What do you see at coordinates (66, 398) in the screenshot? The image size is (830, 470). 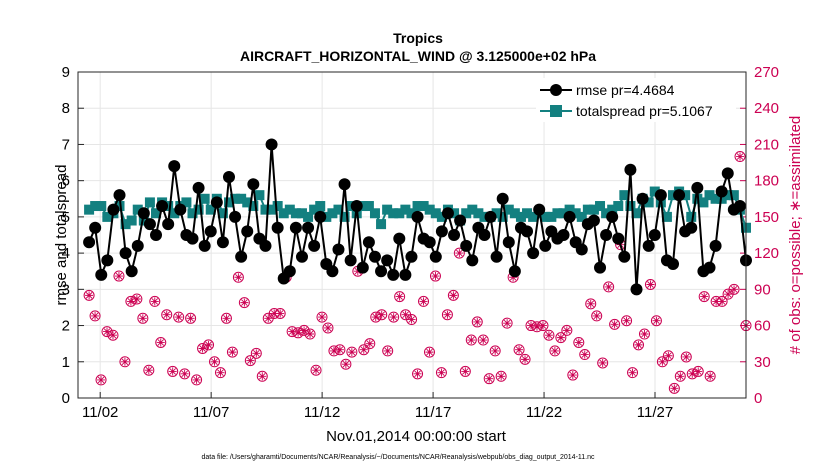 I see `y-tick-label: 0` at bounding box center [66, 398].